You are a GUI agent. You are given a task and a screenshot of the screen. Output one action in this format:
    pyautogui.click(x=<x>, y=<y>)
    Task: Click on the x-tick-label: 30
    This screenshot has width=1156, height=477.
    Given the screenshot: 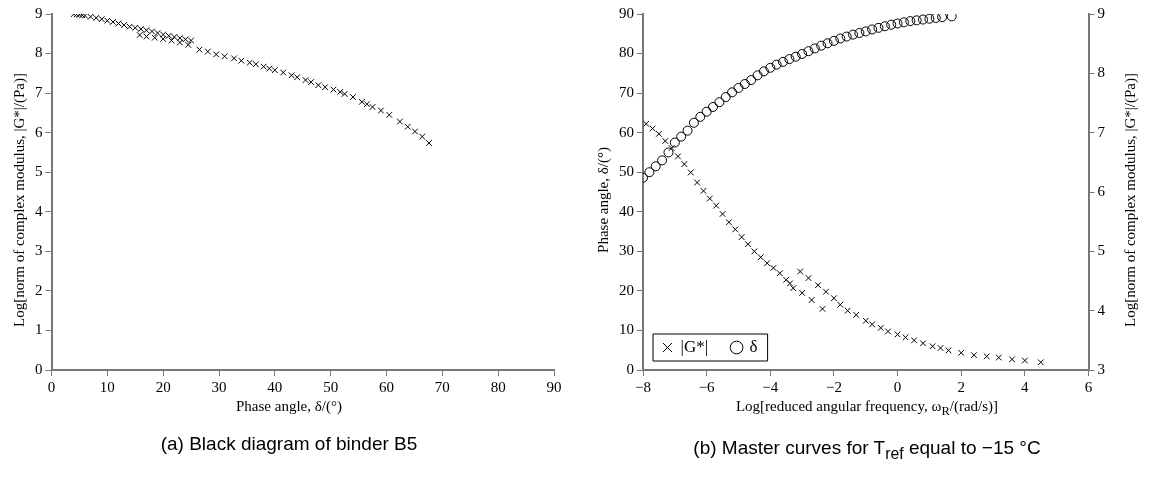 What is the action you would take?
    pyautogui.click(x=218, y=386)
    